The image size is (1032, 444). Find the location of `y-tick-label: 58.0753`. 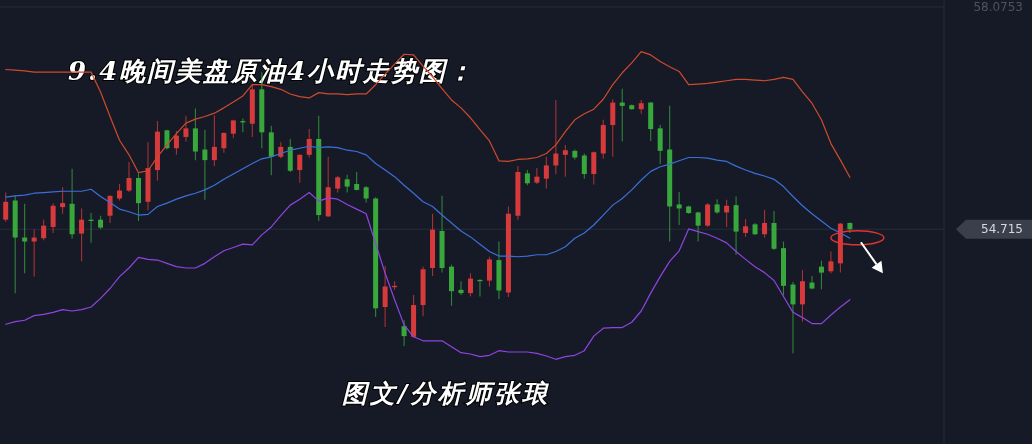

y-tick-label: 58.0753 is located at coordinates (998, 7).